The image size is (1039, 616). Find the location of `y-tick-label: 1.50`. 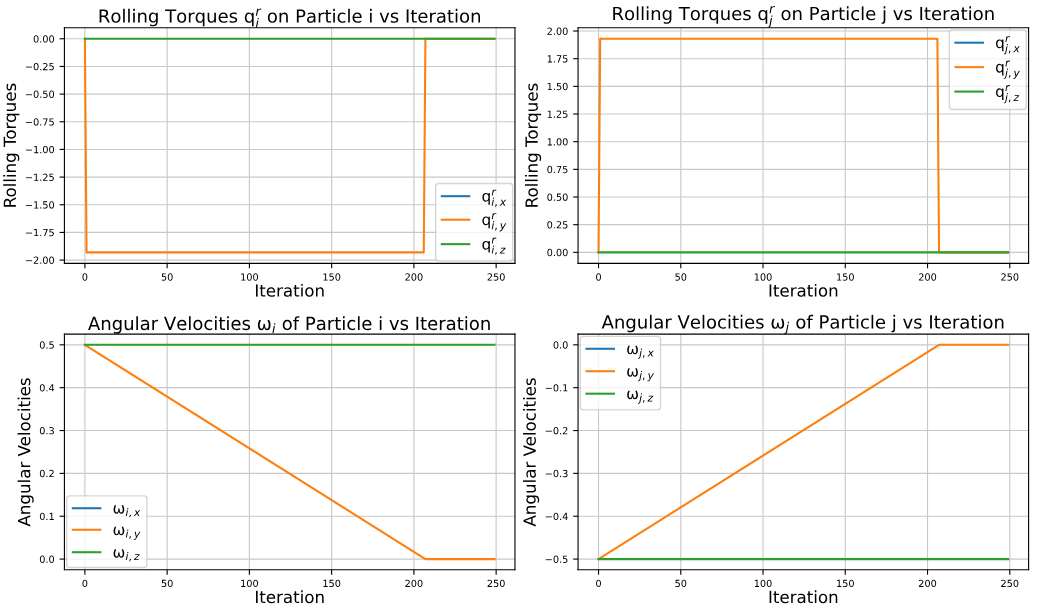

y-tick-label: 1.50 is located at coordinates (557, 86).